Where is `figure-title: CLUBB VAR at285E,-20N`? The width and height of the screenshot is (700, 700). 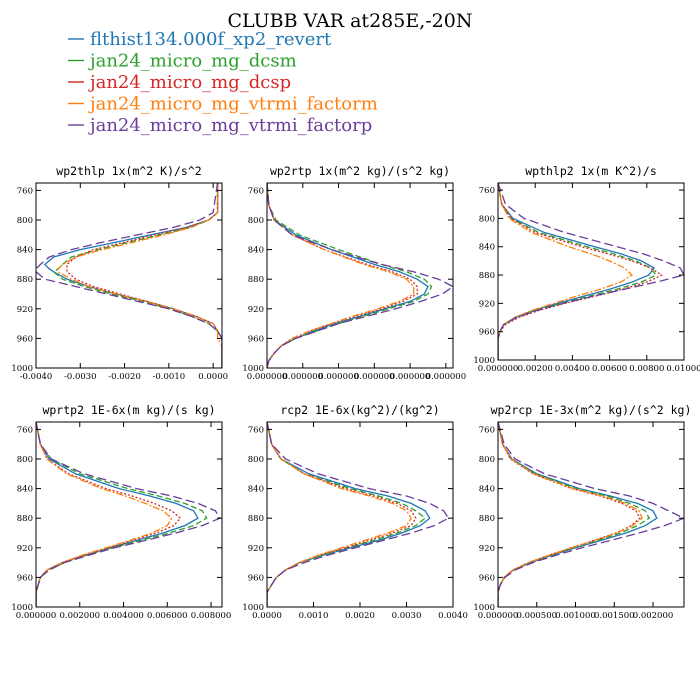 figure-title: CLUBB VAR at285E,-20N is located at coordinates (350, 21).